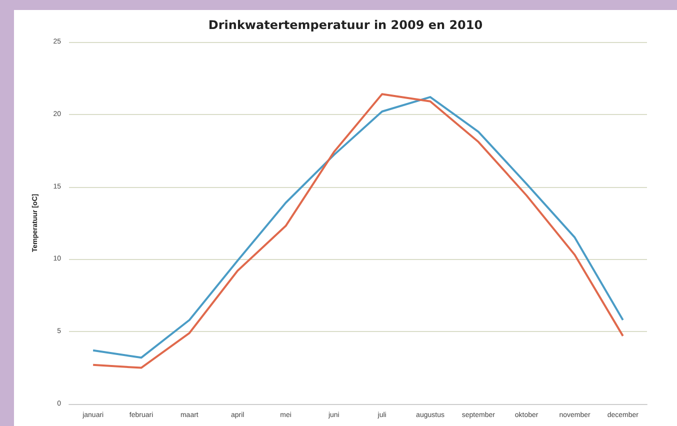 The image size is (677, 426). What do you see at coordinates (345, 25) in the screenshot?
I see `chart-title: Drinkwatertemperatuur in 2009 en 2010` at bounding box center [345, 25].